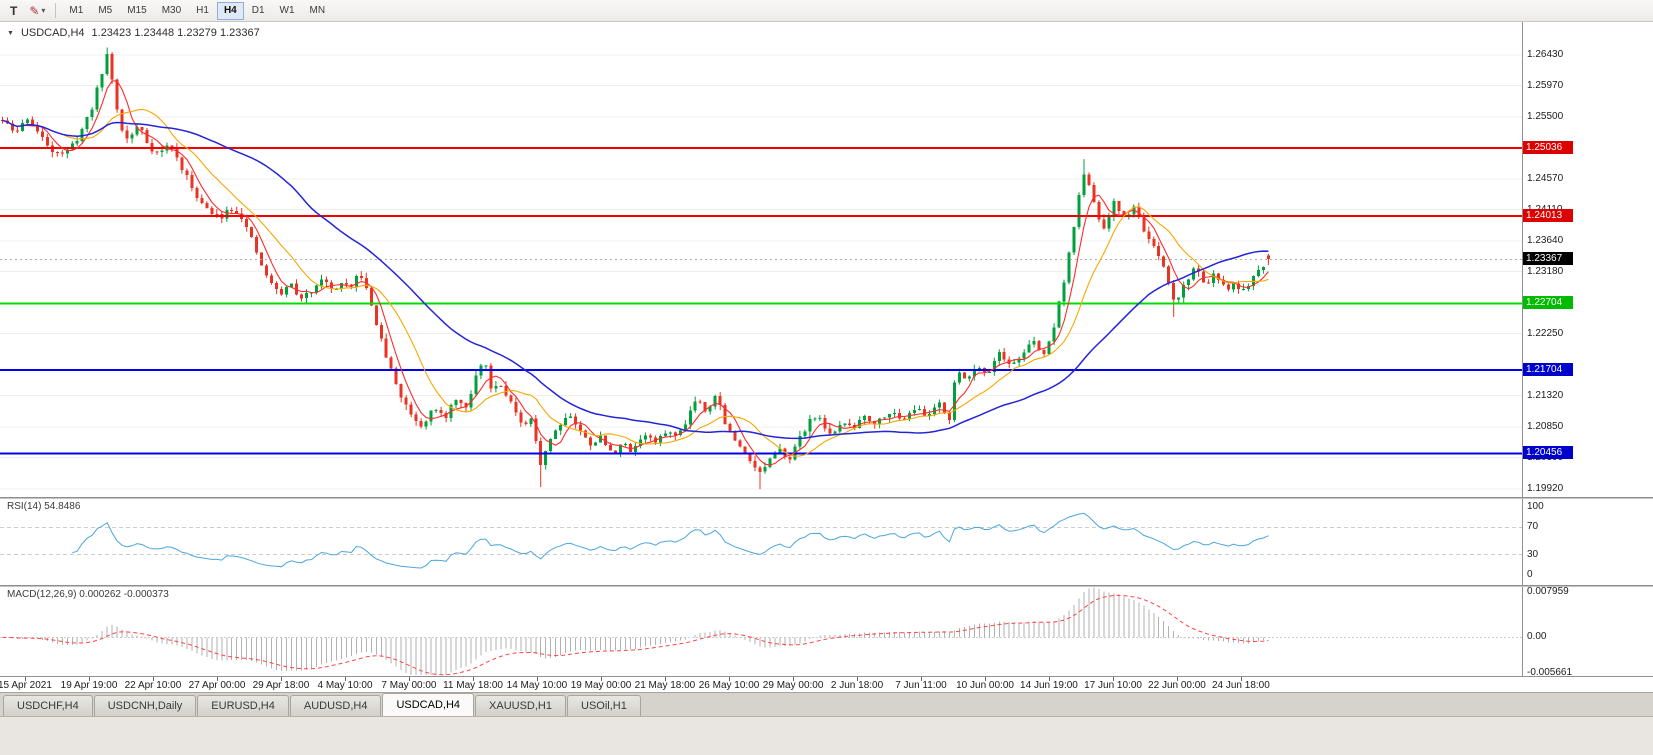 The image size is (1653, 755). I want to click on time-axis-label: 29 May 00:00, so click(793, 685).